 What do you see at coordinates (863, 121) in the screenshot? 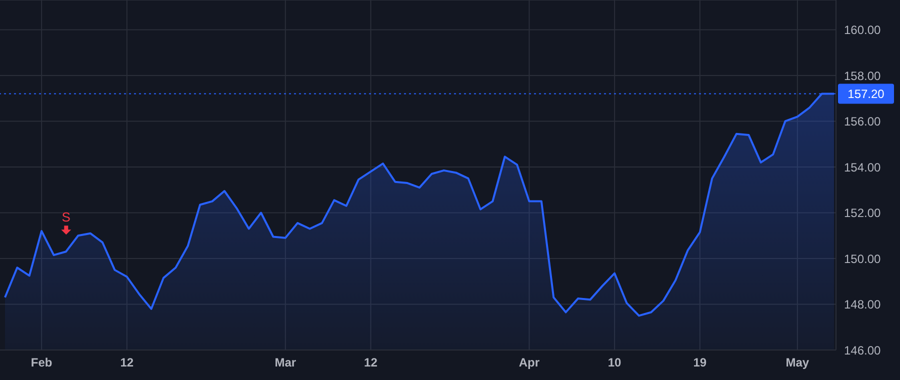
I see `y-tick-label: 156.00` at bounding box center [863, 121].